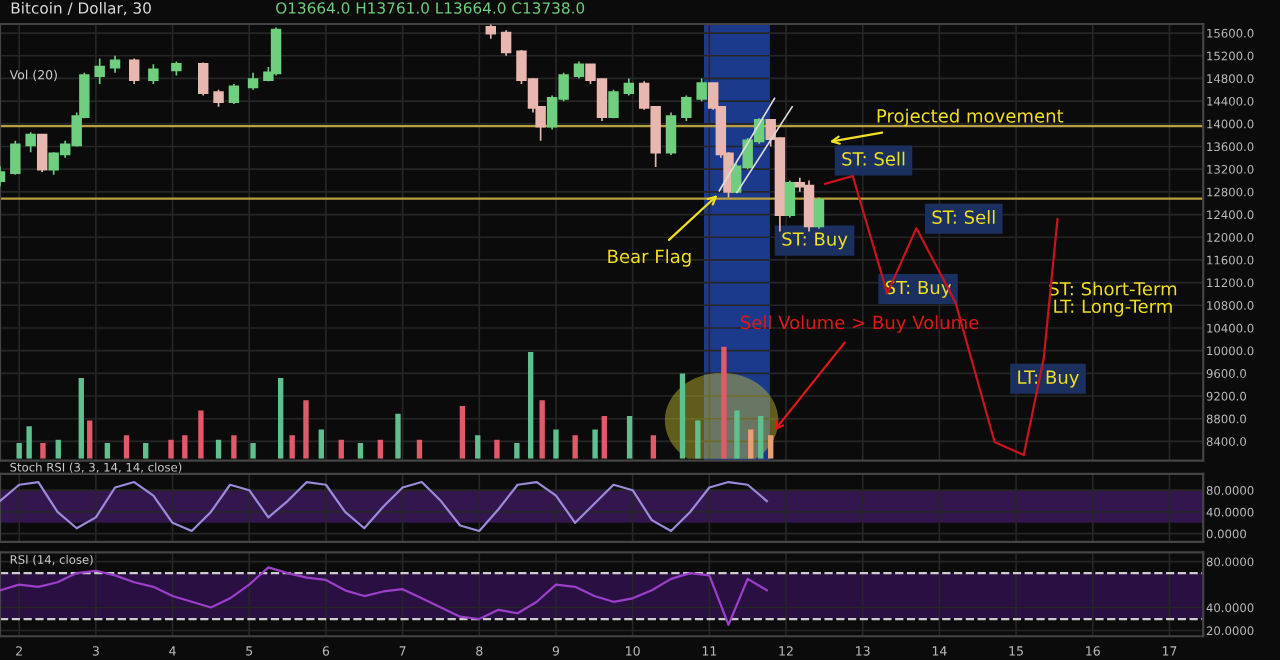  Describe the element at coordinates (815, 241) in the screenshot. I see `annotation: ST: Buy` at that location.